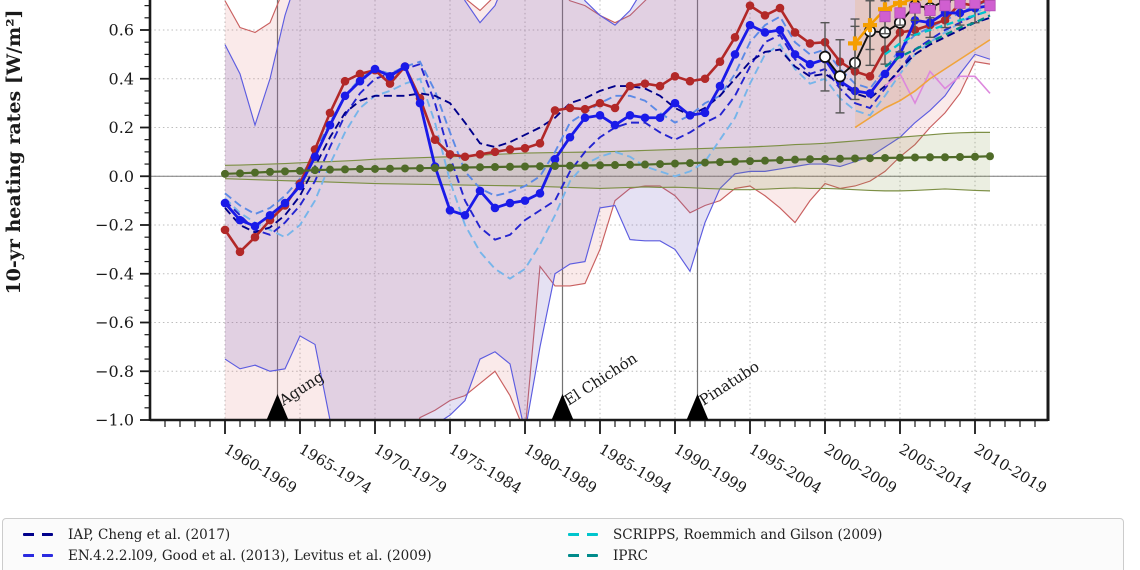 The image size is (1140, 570). What do you see at coordinates (560, 468) in the screenshot?
I see `x-tick-label: 1980-1989` at bounding box center [560, 468].